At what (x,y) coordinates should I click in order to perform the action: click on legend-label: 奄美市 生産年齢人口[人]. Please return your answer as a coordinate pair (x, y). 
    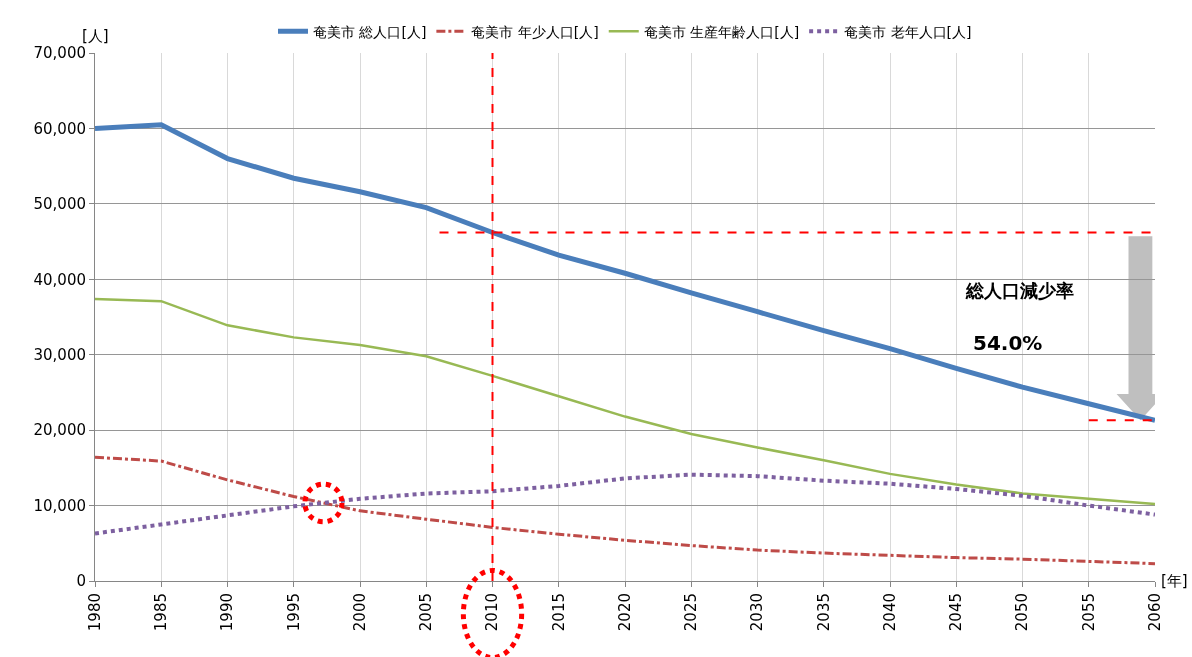
    Looking at the image, I should click on (721, 31).